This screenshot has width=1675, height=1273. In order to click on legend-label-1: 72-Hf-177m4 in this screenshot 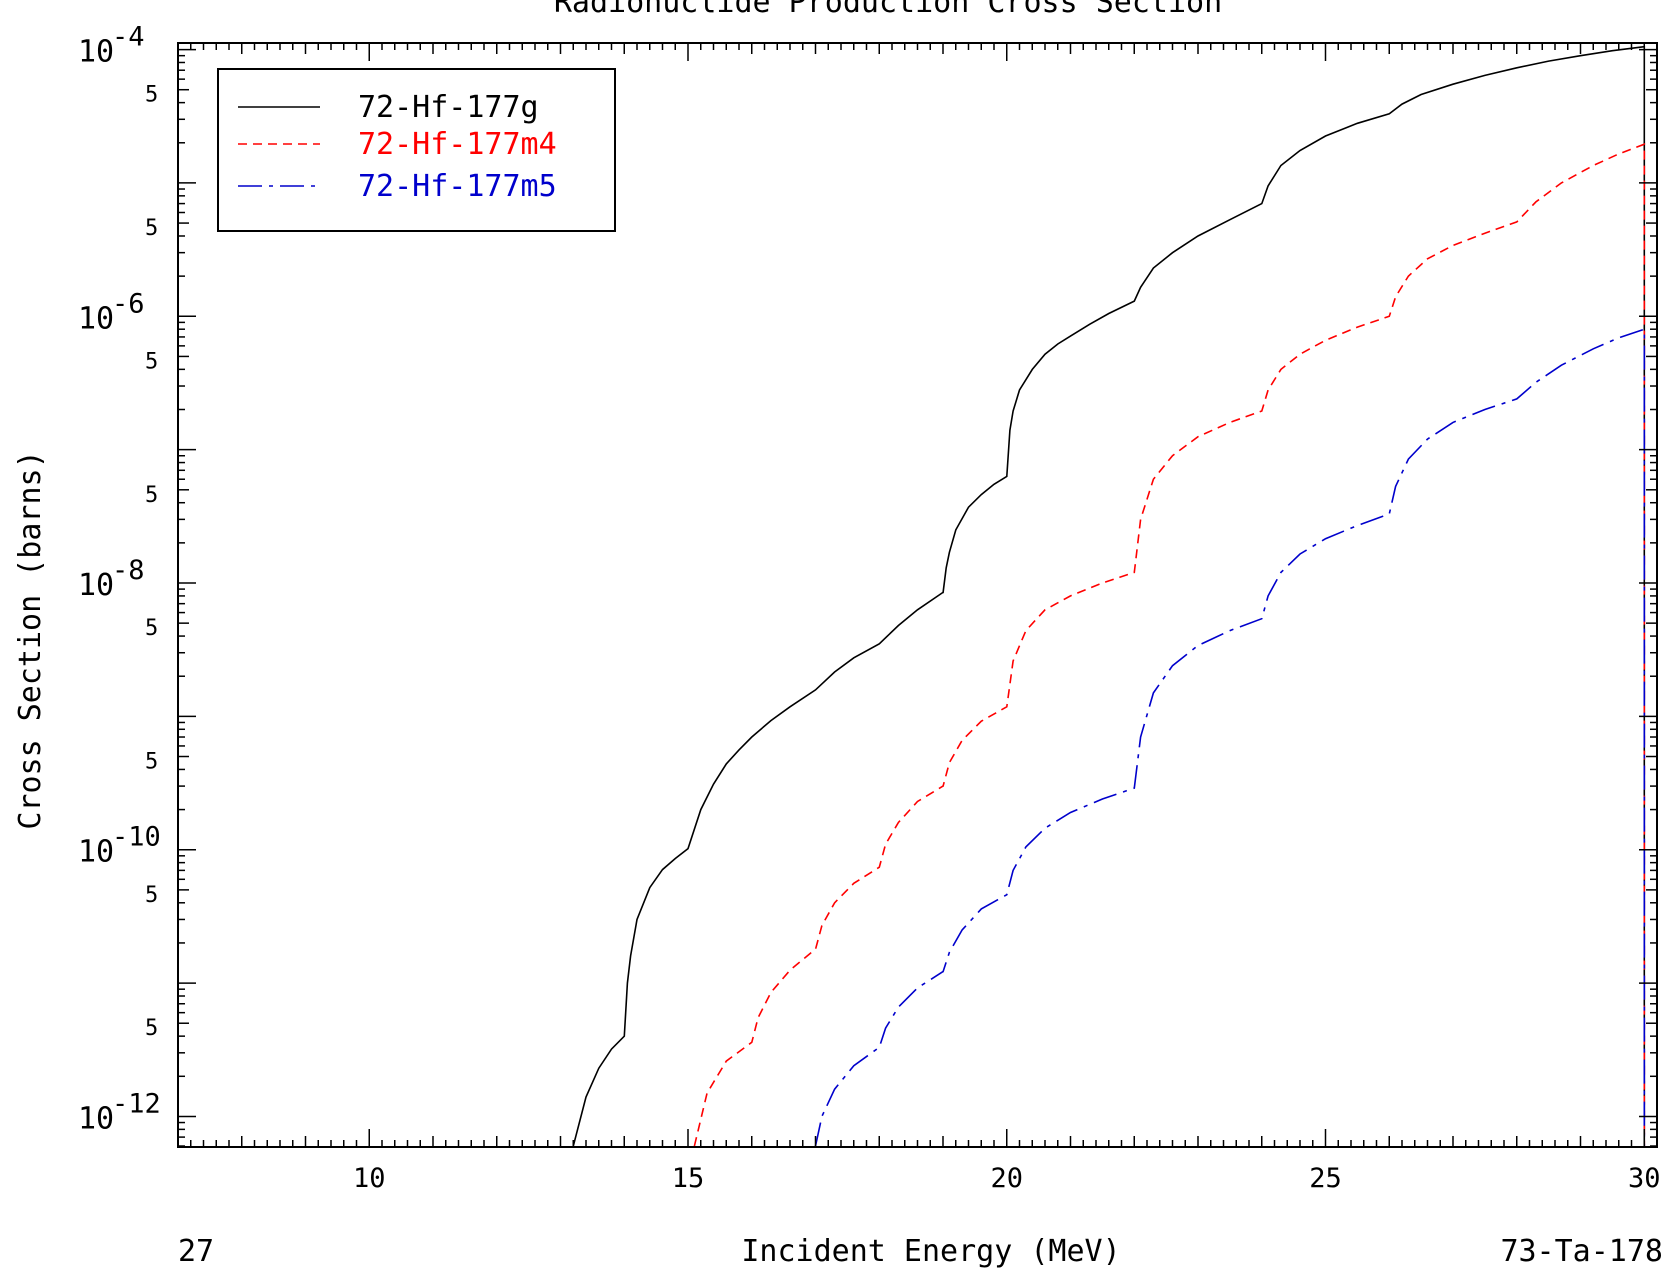, I will do `click(457, 144)`.